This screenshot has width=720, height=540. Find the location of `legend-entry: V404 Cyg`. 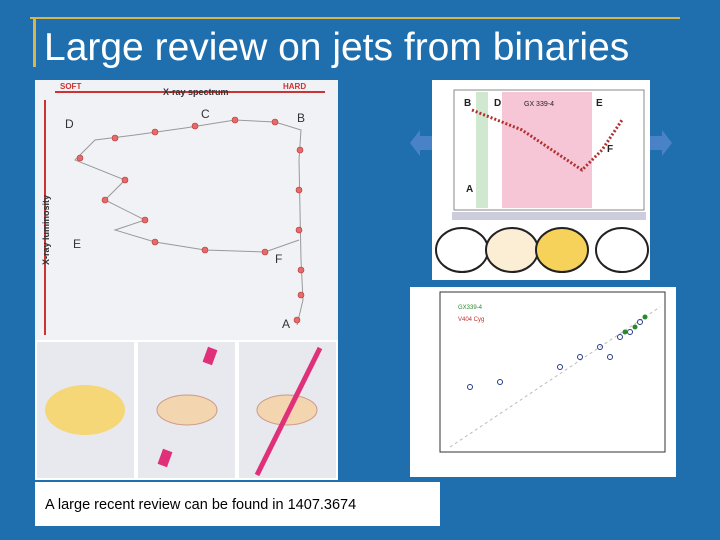

legend-entry: V404 Cyg is located at coordinates (471, 320).